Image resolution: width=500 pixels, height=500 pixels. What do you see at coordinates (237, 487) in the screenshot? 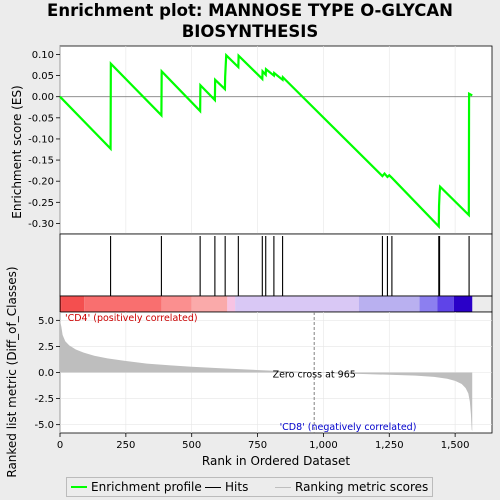
I see `legend-label: Hits` at bounding box center [237, 487].